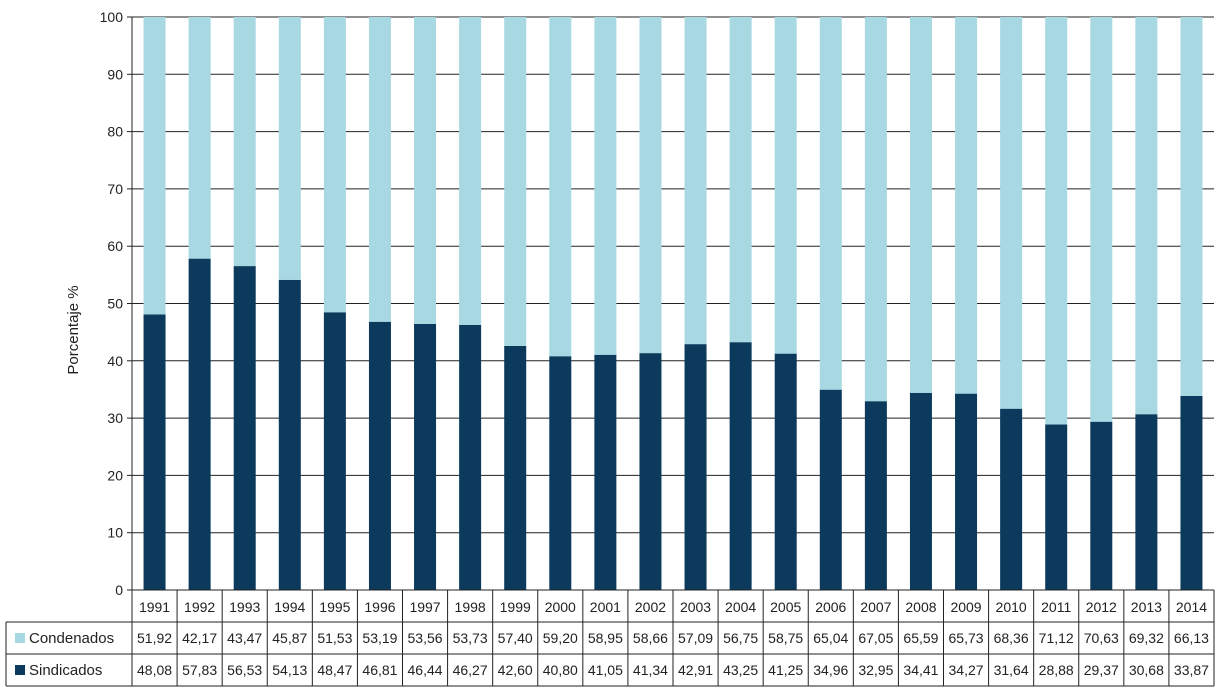 Image resolution: width=1219 pixels, height=693 pixels. Describe the element at coordinates (1101, 670) in the screenshot. I see `data-label: 29,37` at that location.